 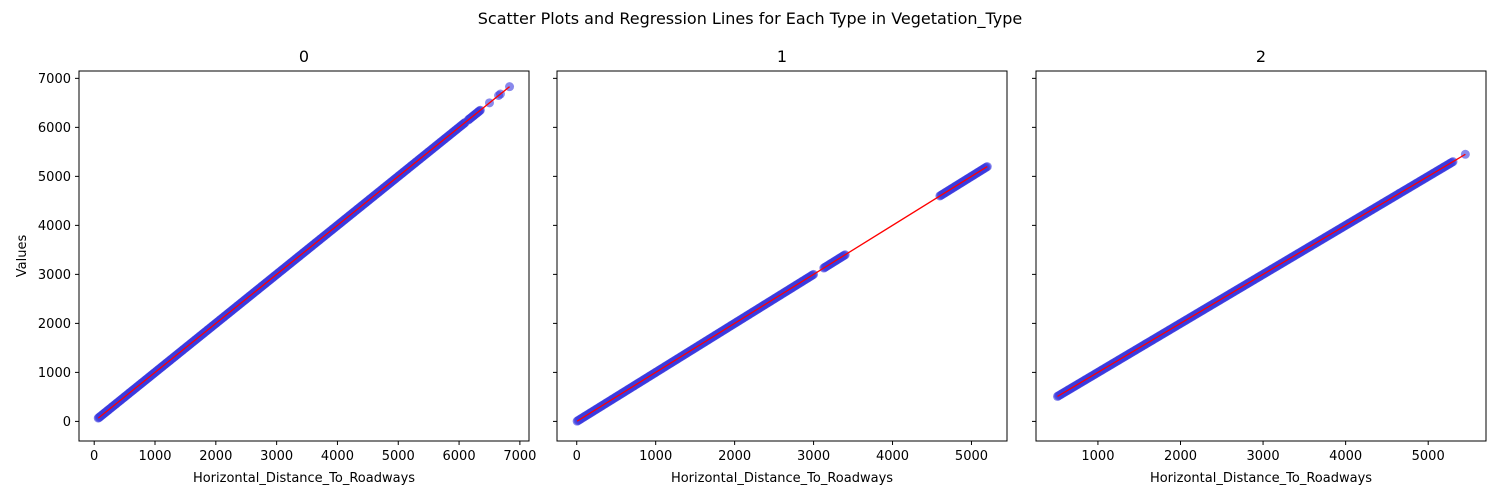 I want to click on y-tick-label: 1000, so click(x=54, y=373).